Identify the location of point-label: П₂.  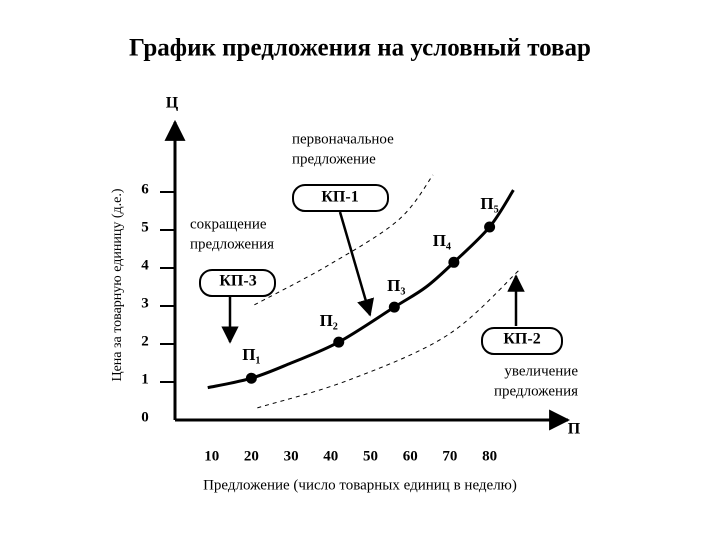
(329, 320).